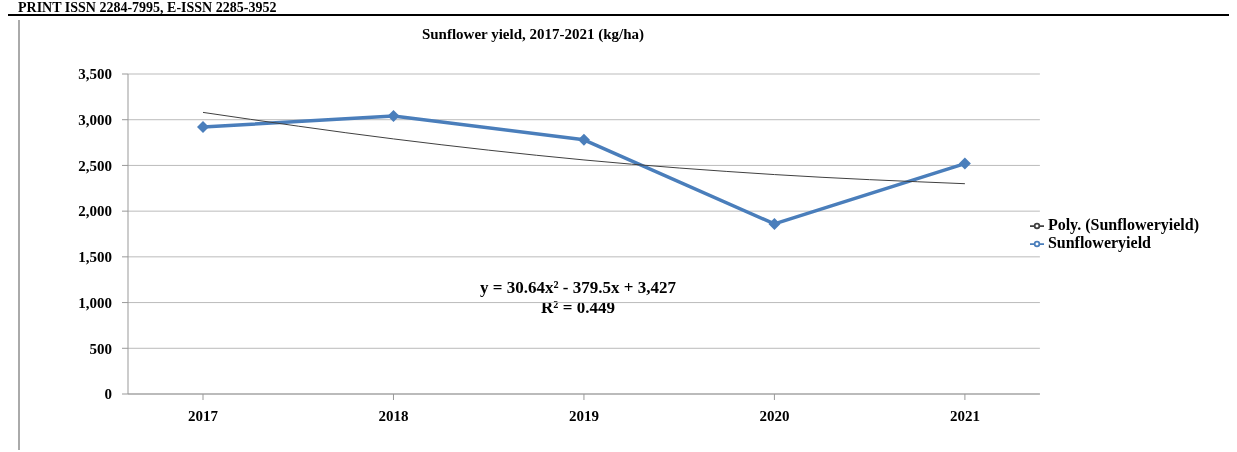  I want to click on text: PRINT ISSN 2284-7995, E-ISSN 2285-3952, so click(147, 8).